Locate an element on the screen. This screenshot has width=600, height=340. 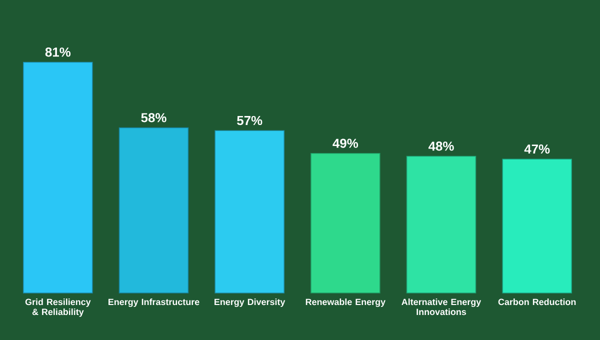
x-tick-label: Energy Infrastructure is located at coordinates (154, 302).